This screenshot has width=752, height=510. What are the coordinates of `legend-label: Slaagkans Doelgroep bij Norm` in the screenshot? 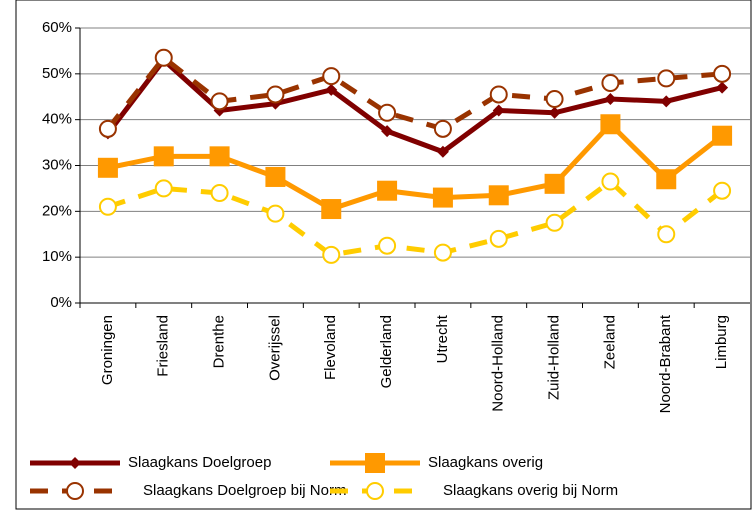 It's located at (244, 490).